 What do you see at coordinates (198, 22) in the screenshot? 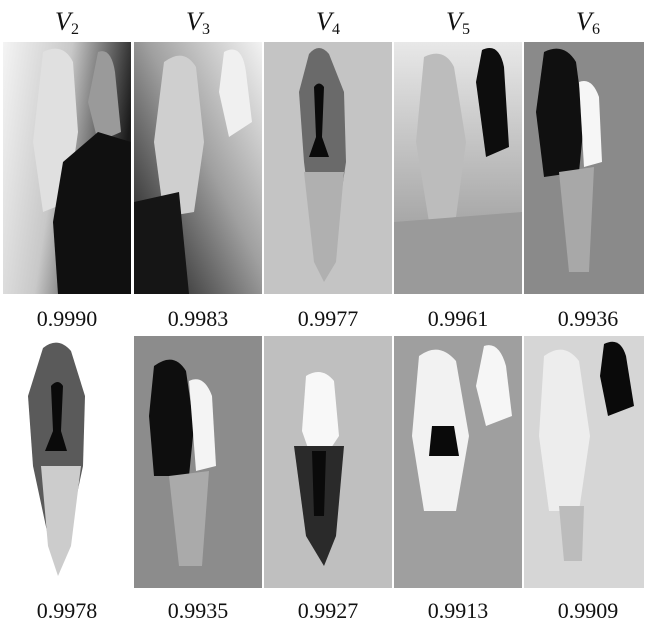
I see `column-header-v3: V3` at bounding box center [198, 22].